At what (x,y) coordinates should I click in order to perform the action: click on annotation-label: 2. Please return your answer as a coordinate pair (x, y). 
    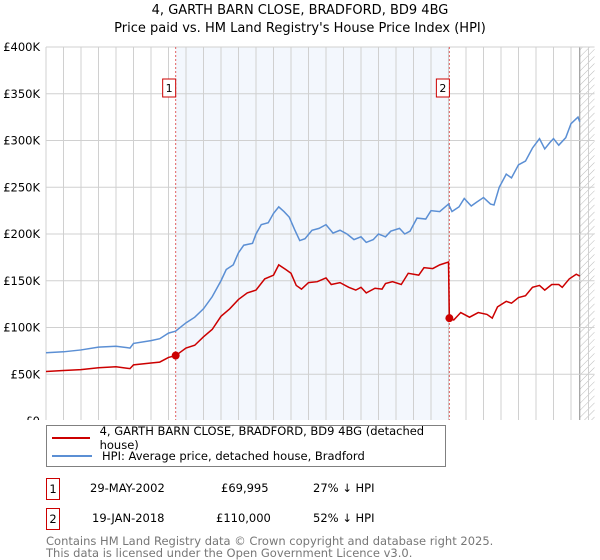
    Looking at the image, I should click on (442, 88).